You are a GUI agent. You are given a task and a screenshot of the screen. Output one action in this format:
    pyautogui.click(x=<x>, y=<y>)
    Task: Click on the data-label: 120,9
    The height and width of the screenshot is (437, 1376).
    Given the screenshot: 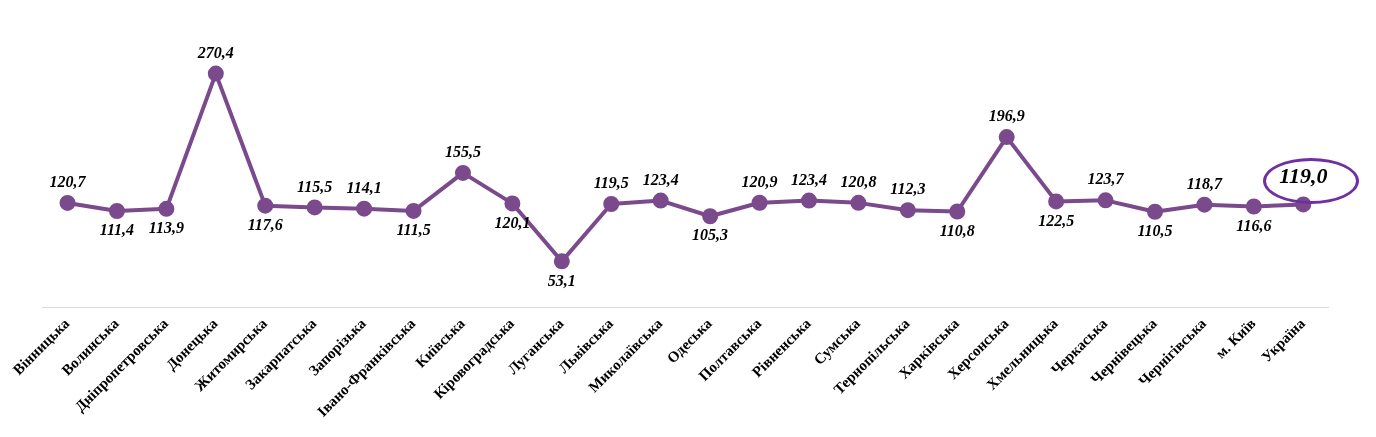 What is the action you would take?
    pyautogui.click(x=759, y=181)
    